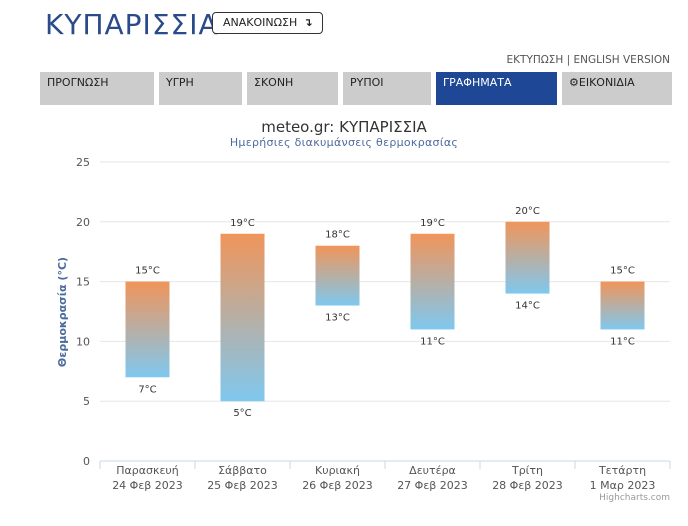 Image resolution: width=688 pixels, height=526 pixels. Describe the element at coordinates (132, 24) in the screenshot. I see `page-title: ΚΥΠΑΡΙΣΣΙΑ` at that location.